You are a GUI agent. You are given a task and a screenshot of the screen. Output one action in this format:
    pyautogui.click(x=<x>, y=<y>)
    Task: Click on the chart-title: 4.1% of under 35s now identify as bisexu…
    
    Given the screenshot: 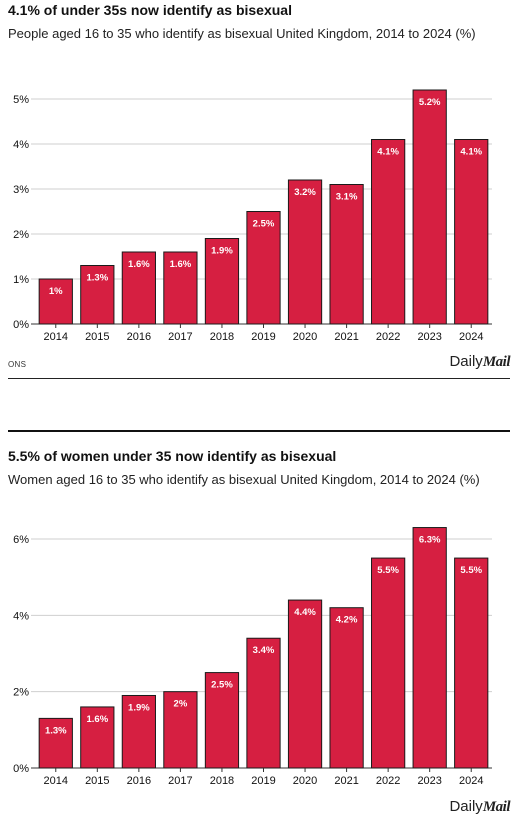 What is the action you would take?
    pyautogui.click(x=150, y=10)
    